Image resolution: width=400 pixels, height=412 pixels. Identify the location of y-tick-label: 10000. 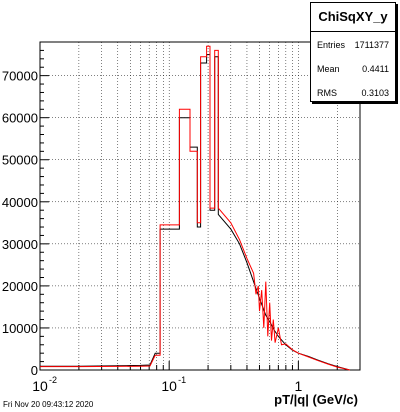
(20, 328).